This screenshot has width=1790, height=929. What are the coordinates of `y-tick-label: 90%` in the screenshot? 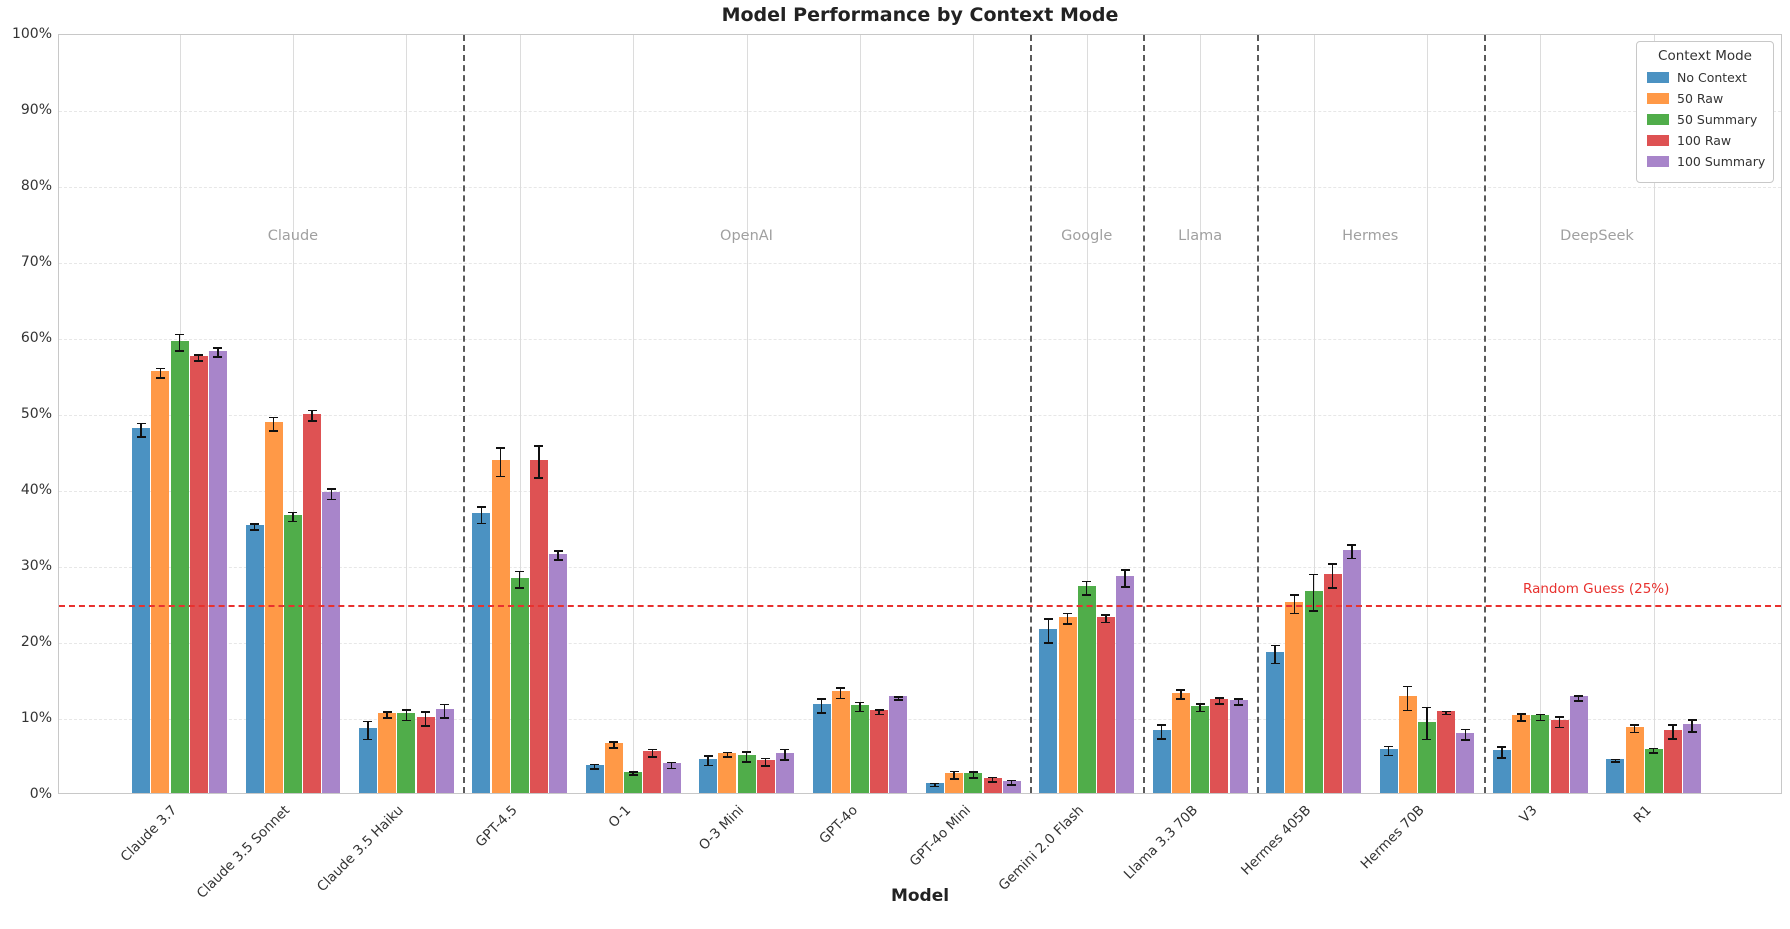 It's located at (36, 110).